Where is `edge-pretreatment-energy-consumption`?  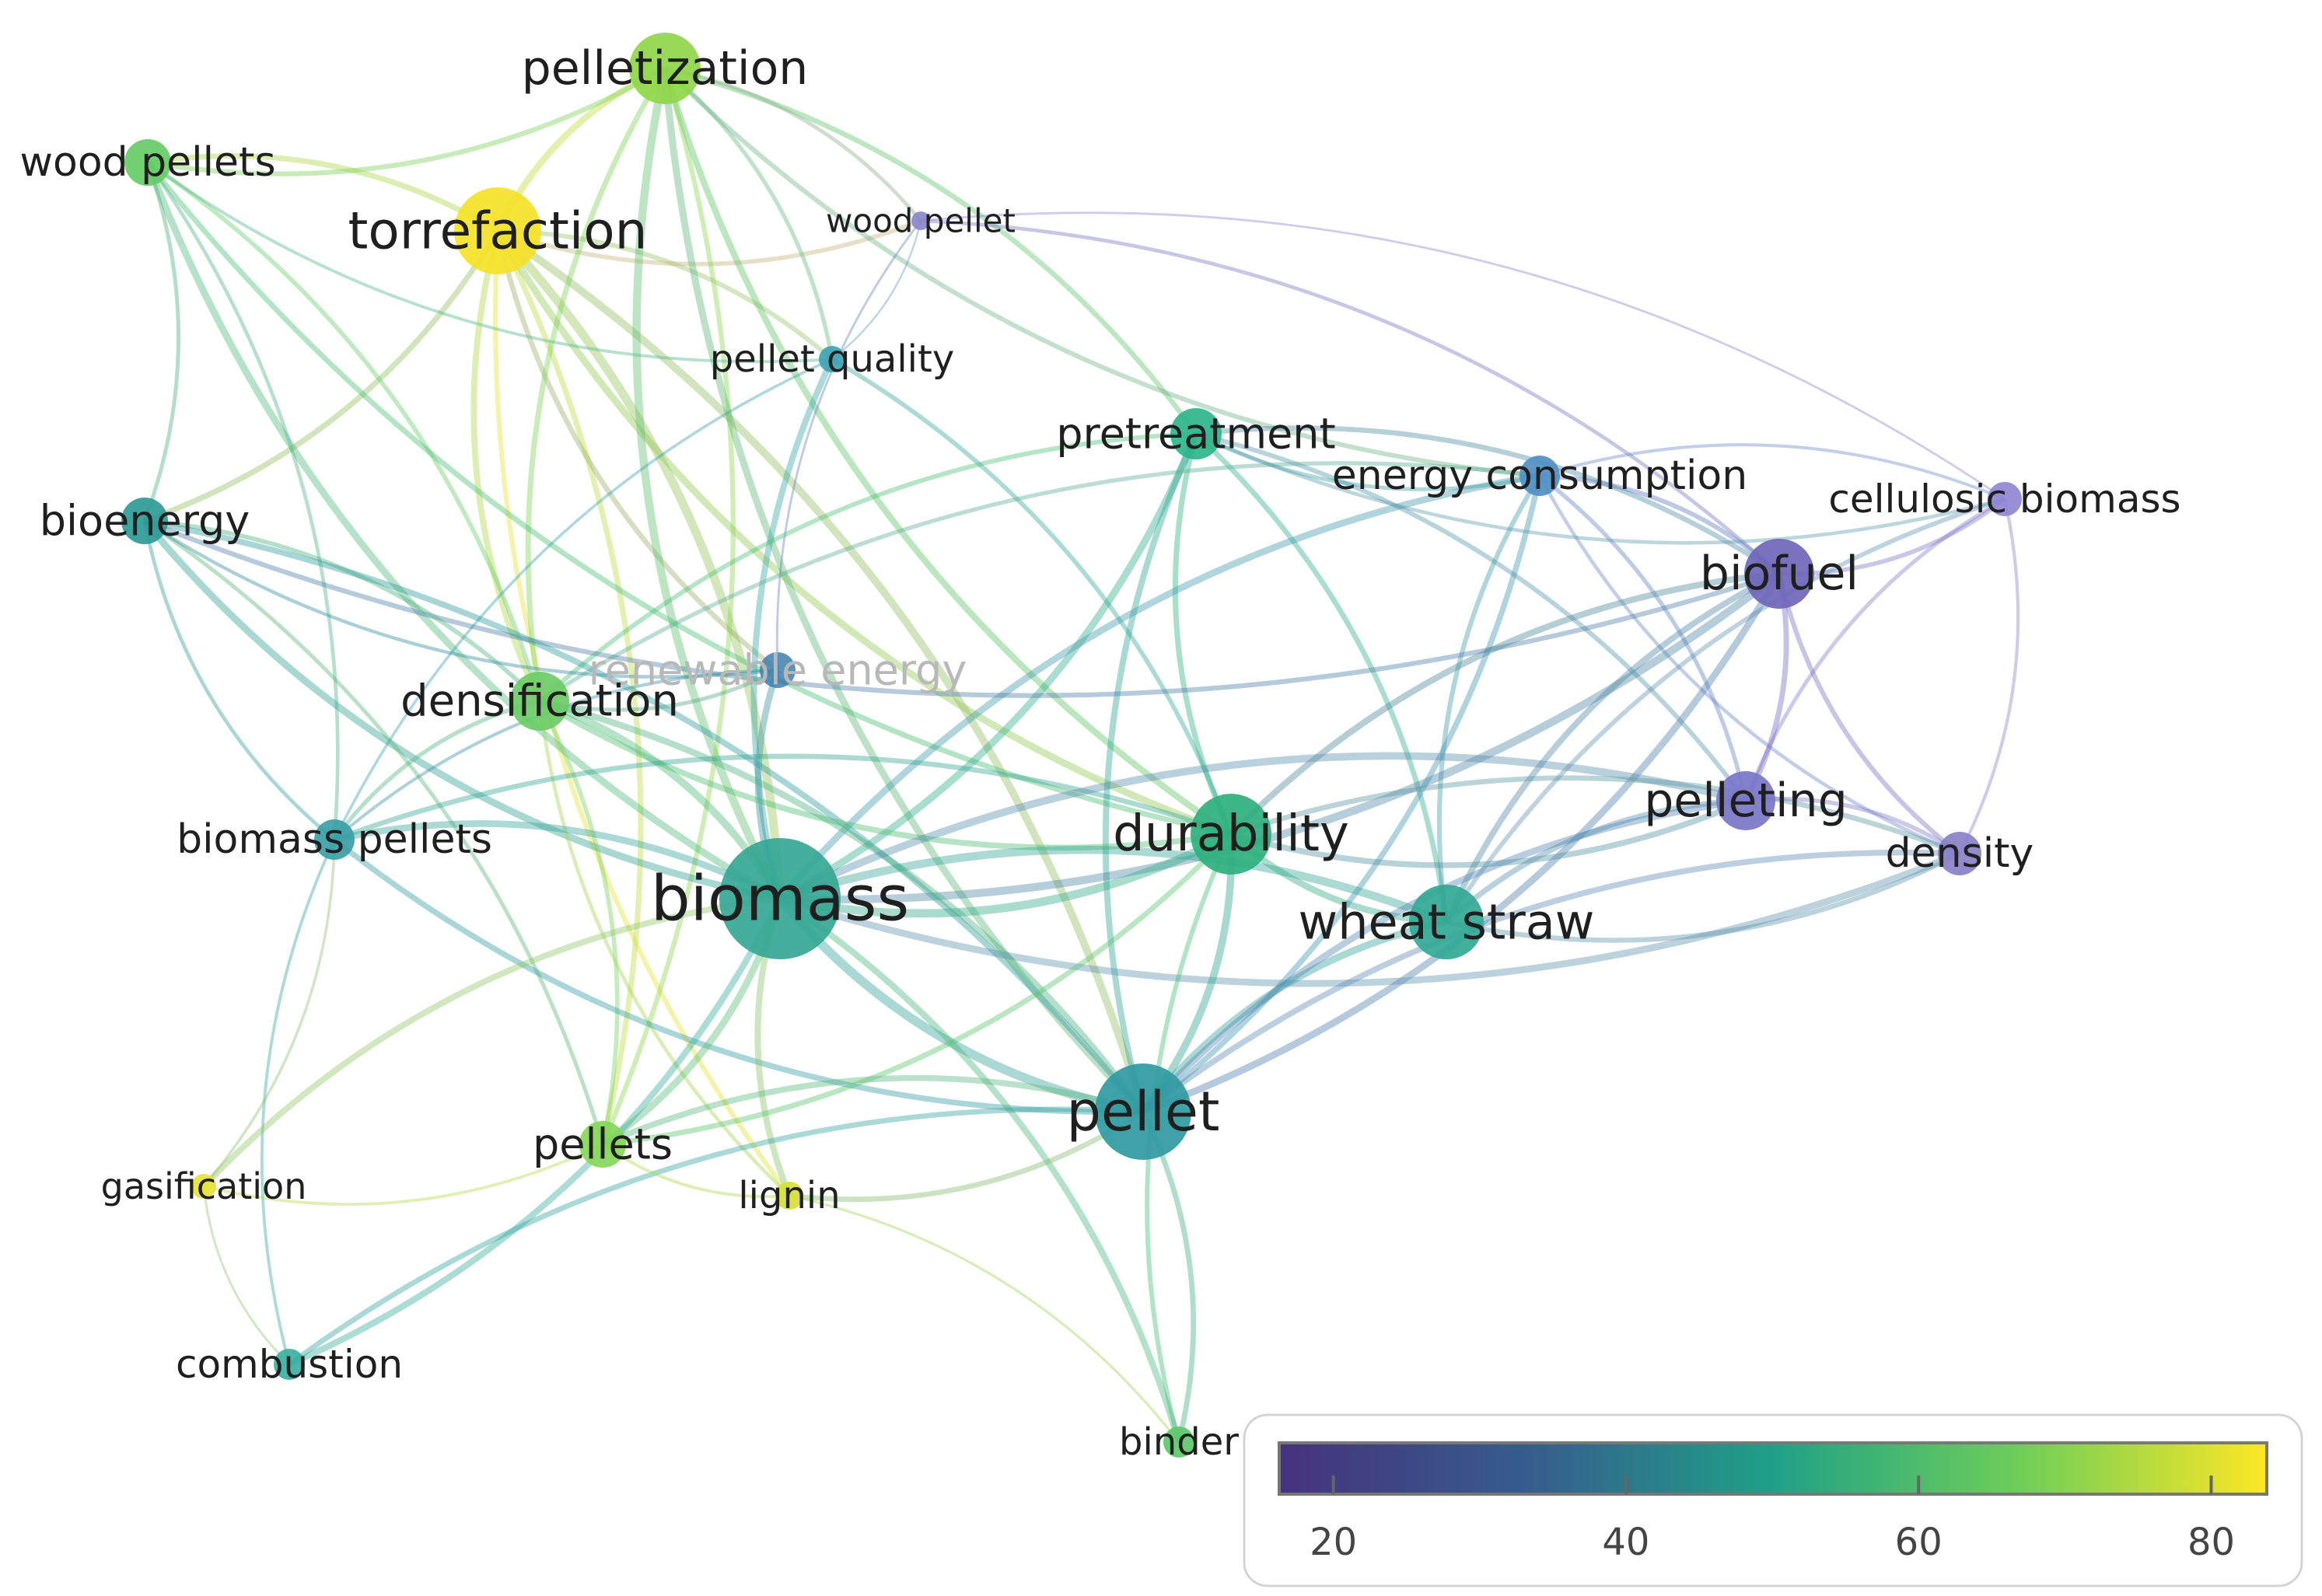
edge-pretreatment-energy-consumption is located at coordinates (1367, 461).